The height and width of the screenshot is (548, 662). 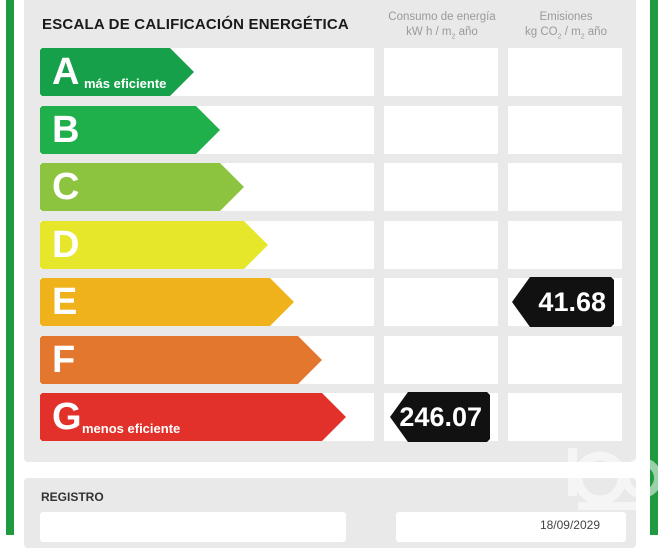 What do you see at coordinates (332, 129) in the screenshot?
I see `rating-row-b: B` at bounding box center [332, 129].